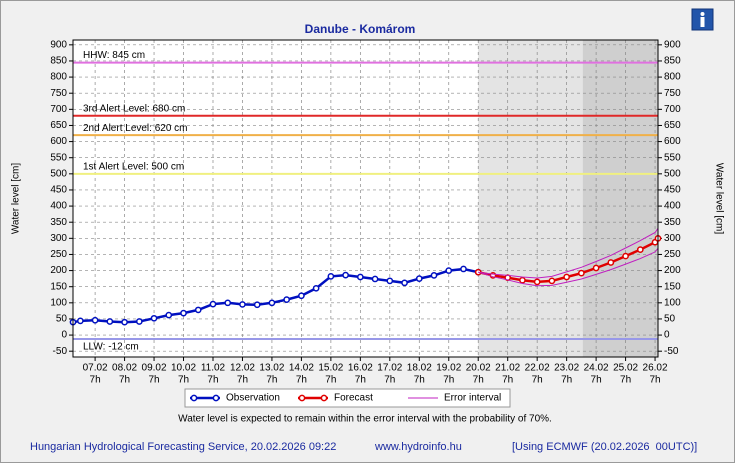  Describe the element at coordinates (133, 166) in the screenshot. I see `reference-label: 1st Alert Level: 500 cm` at that location.